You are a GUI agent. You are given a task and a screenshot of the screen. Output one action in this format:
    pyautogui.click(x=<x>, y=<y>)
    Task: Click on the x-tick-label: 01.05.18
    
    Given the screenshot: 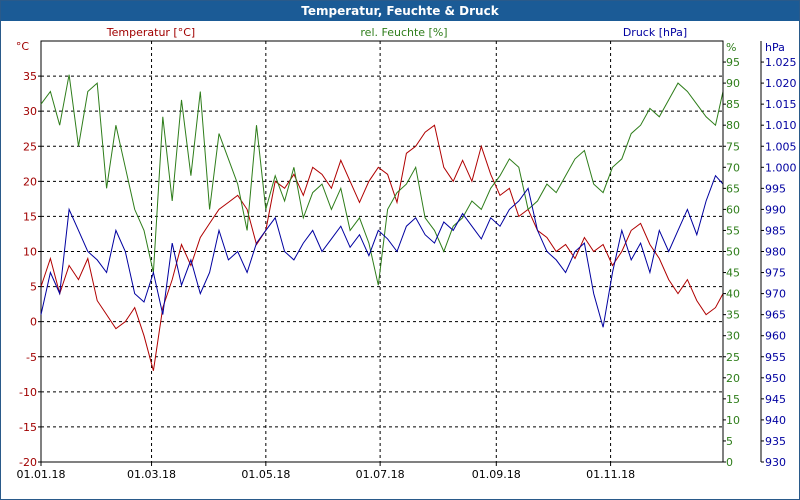 What is the action you would take?
    pyautogui.click(x=265, y=474)
    